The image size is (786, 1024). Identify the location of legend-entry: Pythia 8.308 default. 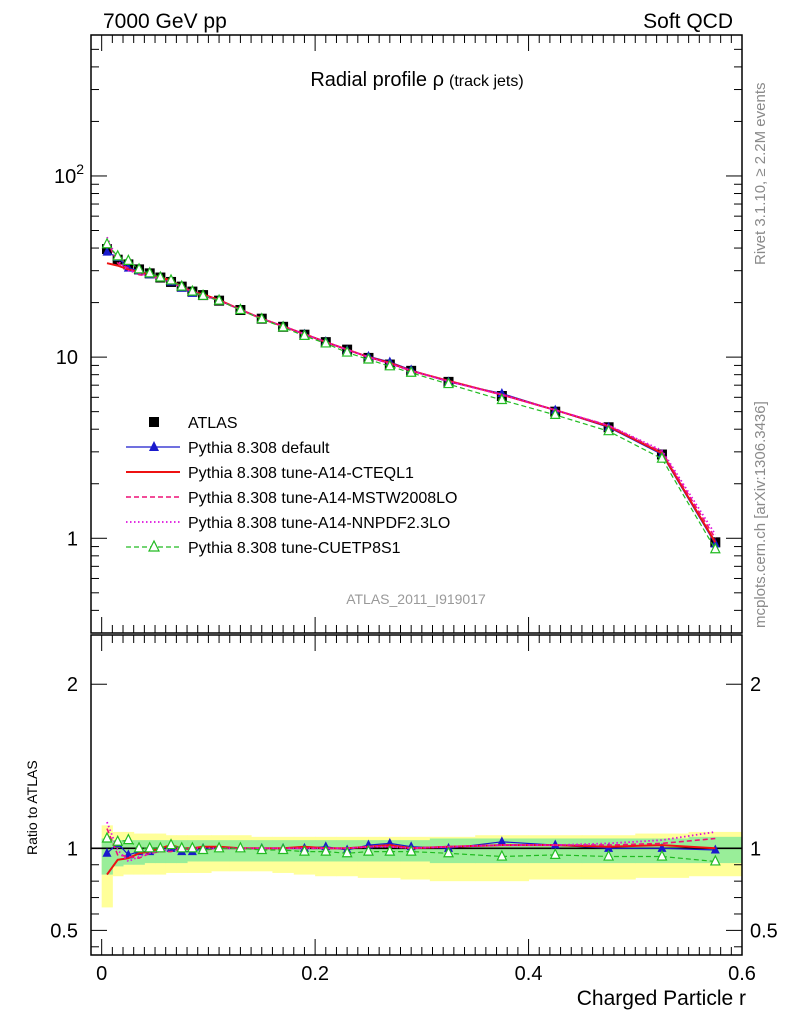
(228, 448).